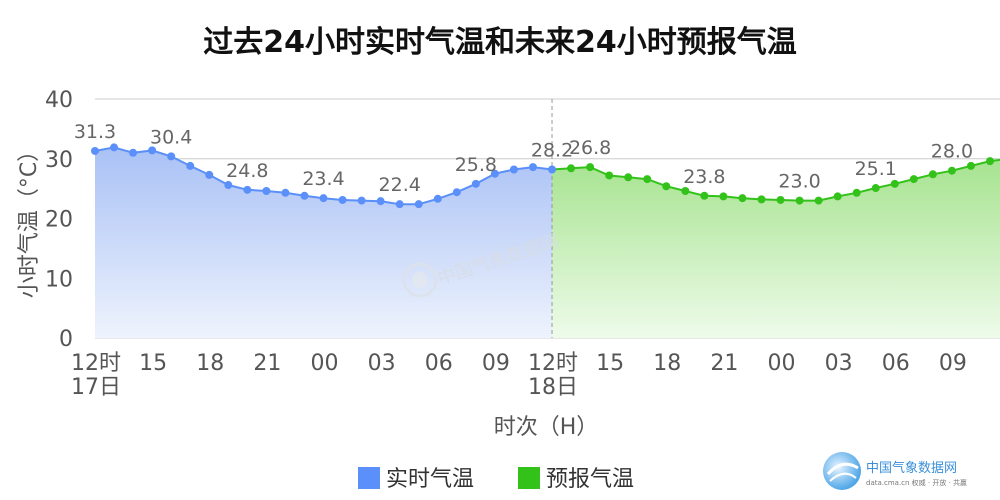  Describe the element at coordinates (552, 151) in the screenshot. I see `data-label-observed: 28.2` at that location.